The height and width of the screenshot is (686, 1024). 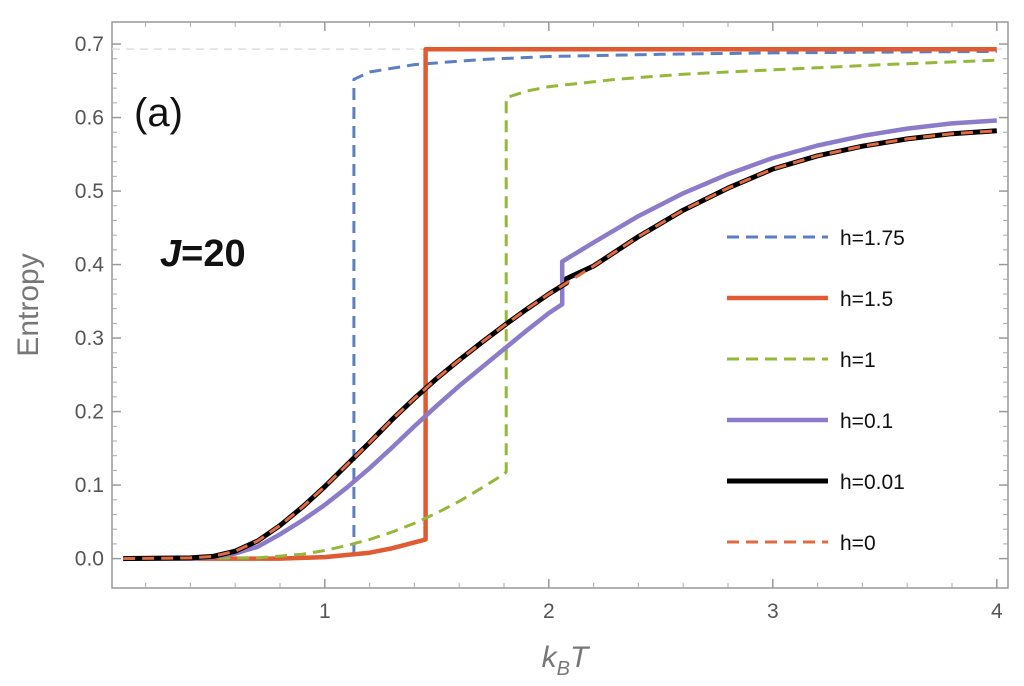 What do you see at coordinates (89, 191) in the screenshot?
I see `y-tick-label: 0.5` at bounding box center [89, 191].